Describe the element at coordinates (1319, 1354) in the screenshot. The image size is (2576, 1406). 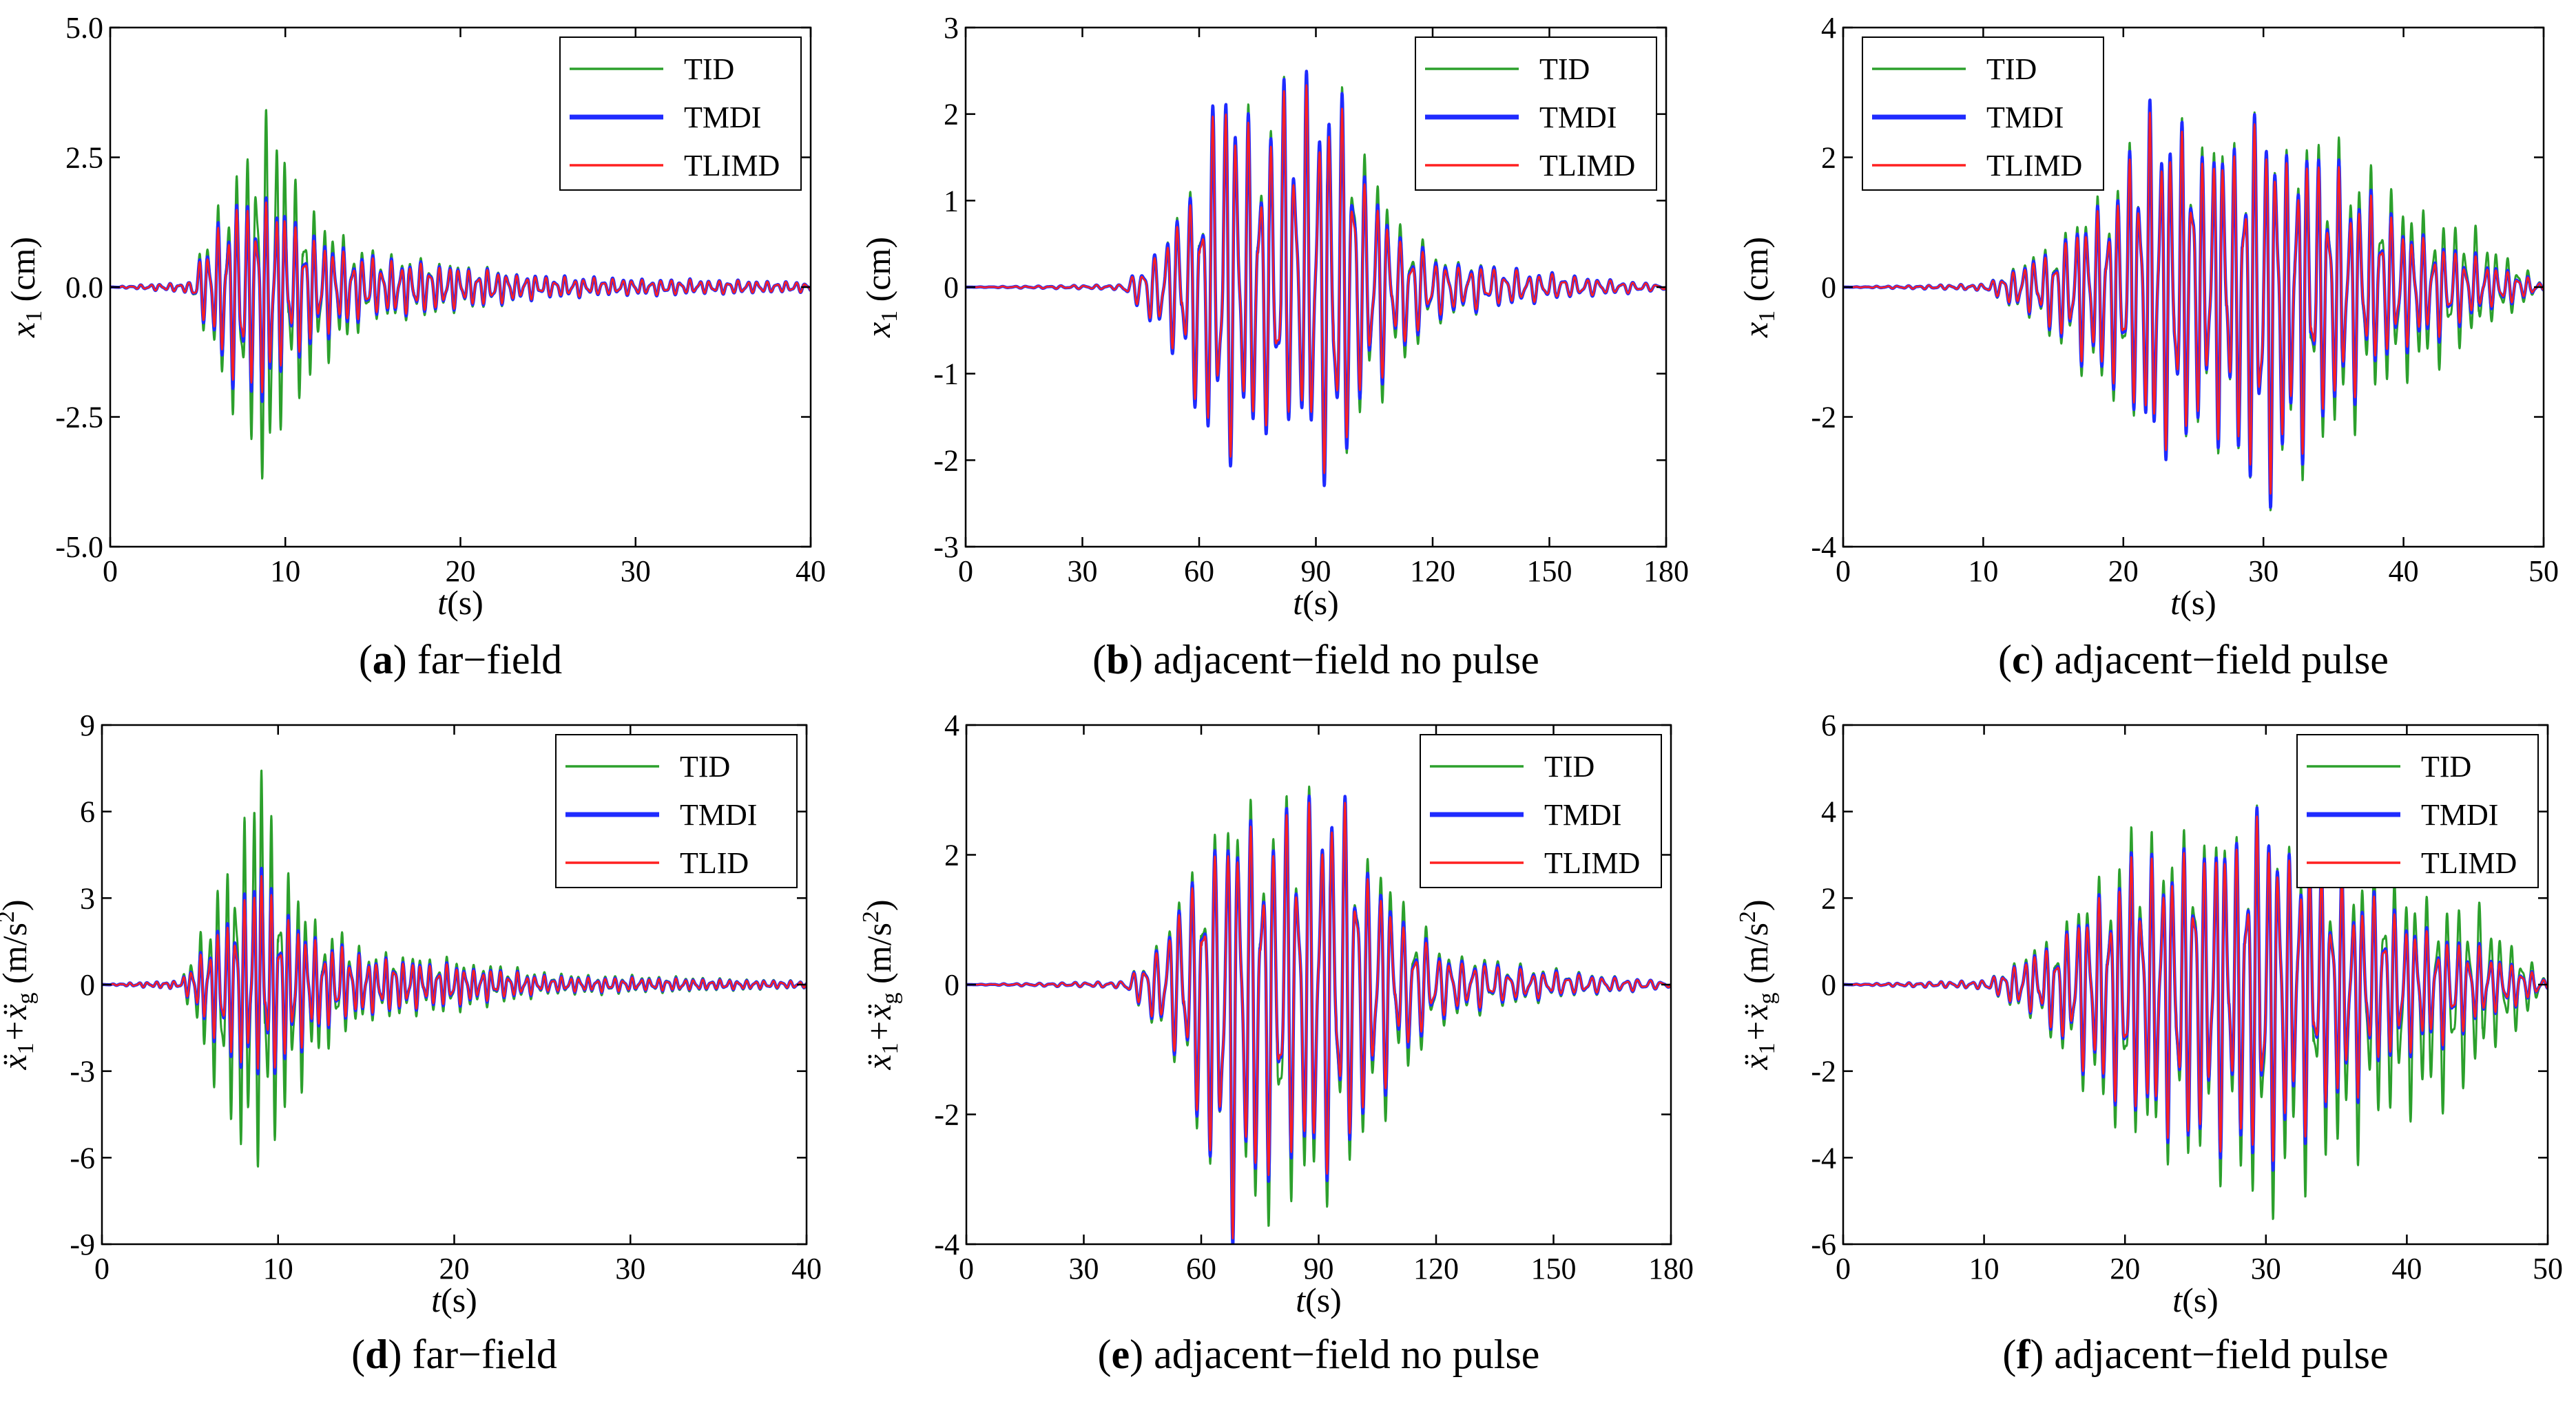
I see `panel-caption: (e) adjacent−field no pulse` at that location.